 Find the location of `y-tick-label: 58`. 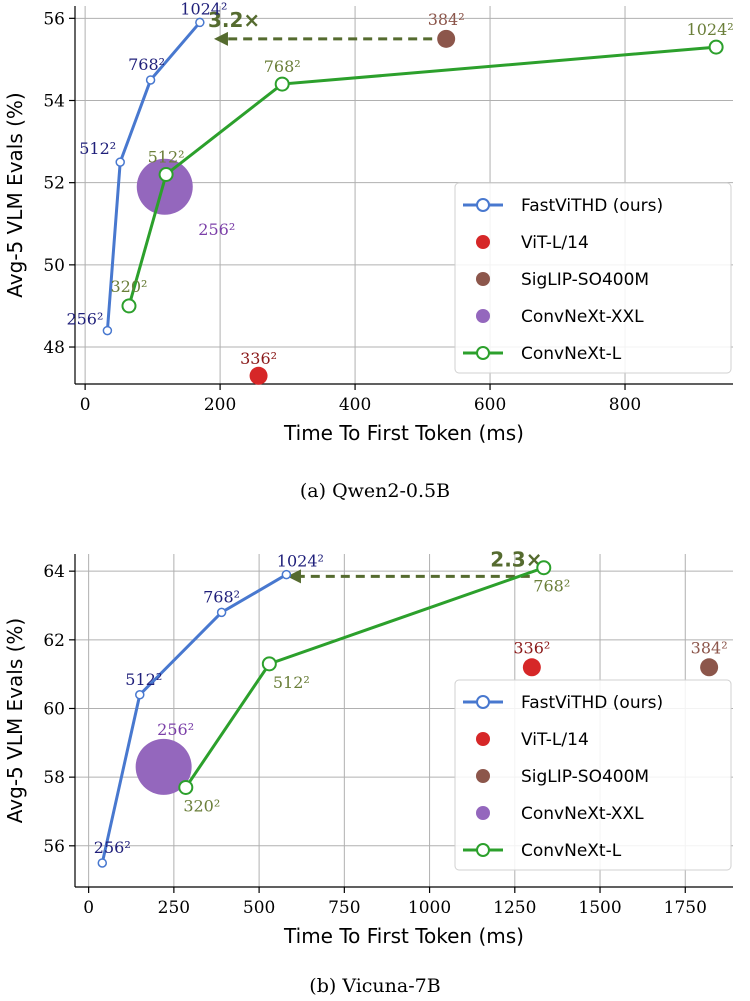

y-tick-label: 58 is located at coordinates (54, 778).